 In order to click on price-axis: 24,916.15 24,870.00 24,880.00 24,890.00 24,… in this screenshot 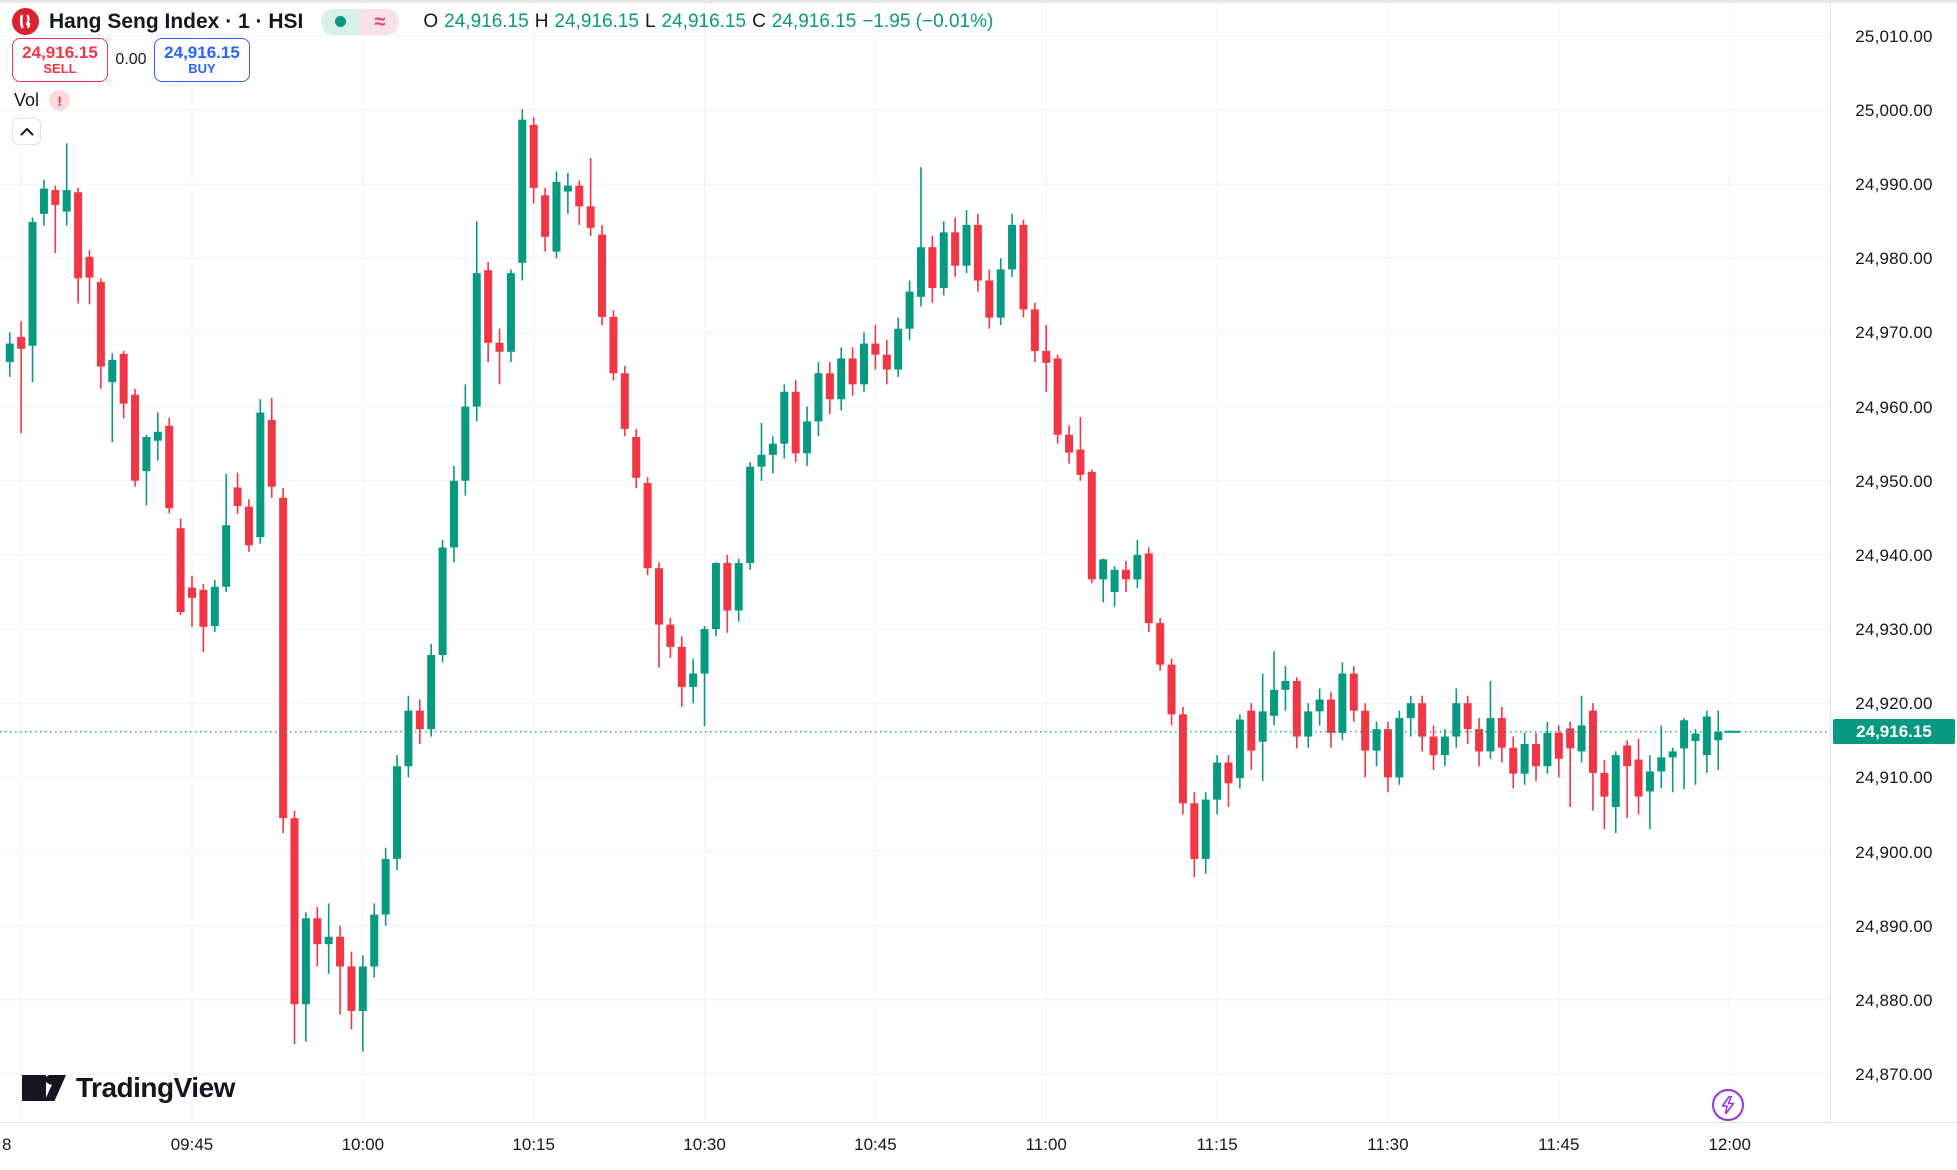, I will do `click(1893, 562)`.